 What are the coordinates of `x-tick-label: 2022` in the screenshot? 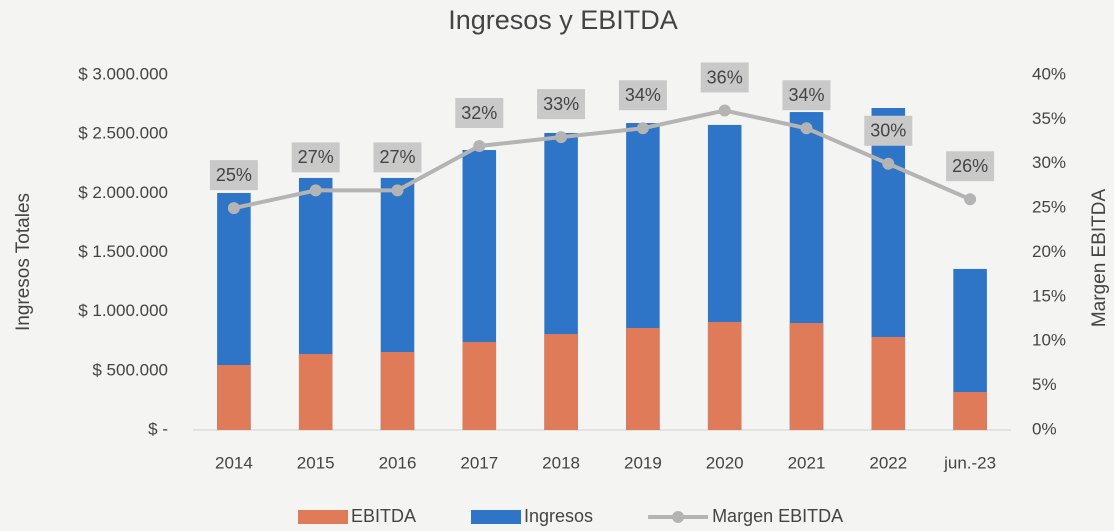 It's located at (888, 462).